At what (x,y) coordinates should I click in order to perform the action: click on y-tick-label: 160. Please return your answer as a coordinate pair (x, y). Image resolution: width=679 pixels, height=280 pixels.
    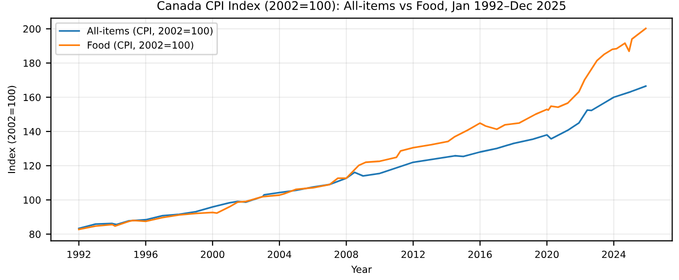
    Looking at the image, I should click on (32, 98).